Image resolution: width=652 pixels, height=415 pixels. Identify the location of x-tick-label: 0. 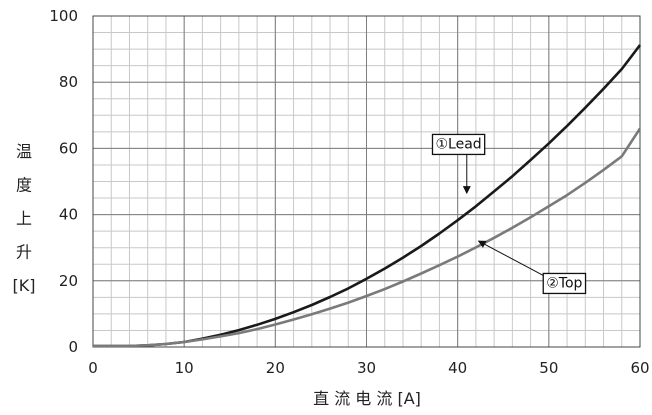
(93, 368).